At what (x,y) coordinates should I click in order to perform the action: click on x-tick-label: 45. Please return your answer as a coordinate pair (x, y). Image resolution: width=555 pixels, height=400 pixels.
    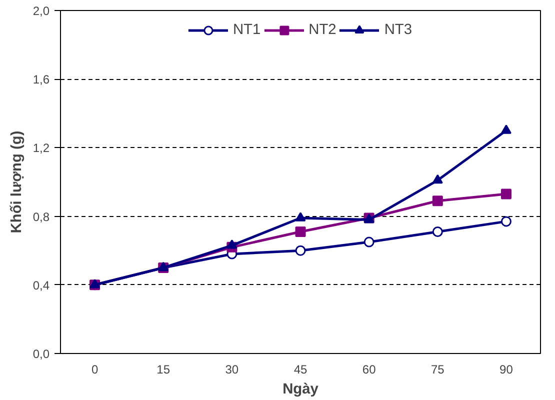
    Looking at the image, I should click on (301, 369).